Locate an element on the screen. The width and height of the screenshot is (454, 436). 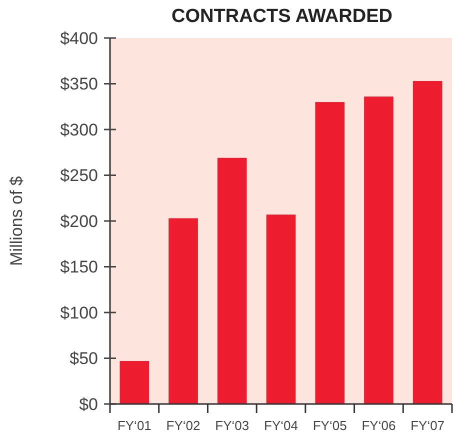
y-axis-title: Millions of $ is located at coordinates (16, 221).